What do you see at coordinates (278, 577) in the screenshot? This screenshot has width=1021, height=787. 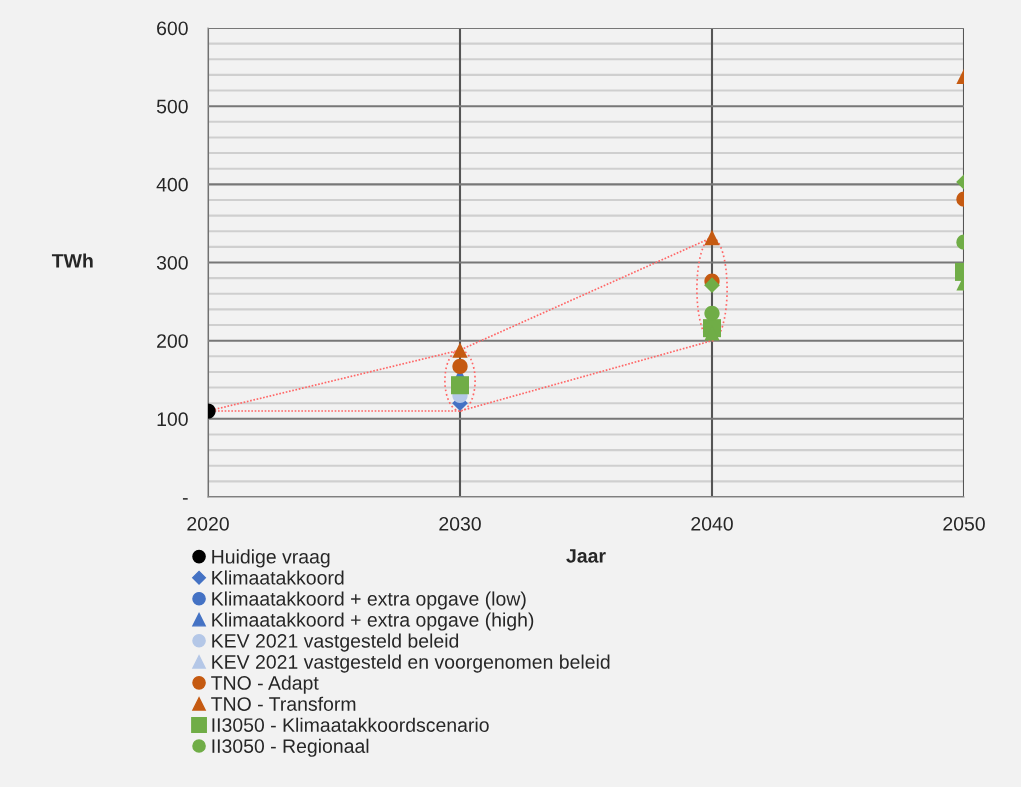 I see `legend-label: Klimaatakkoord` at bounding box center [278, 577].